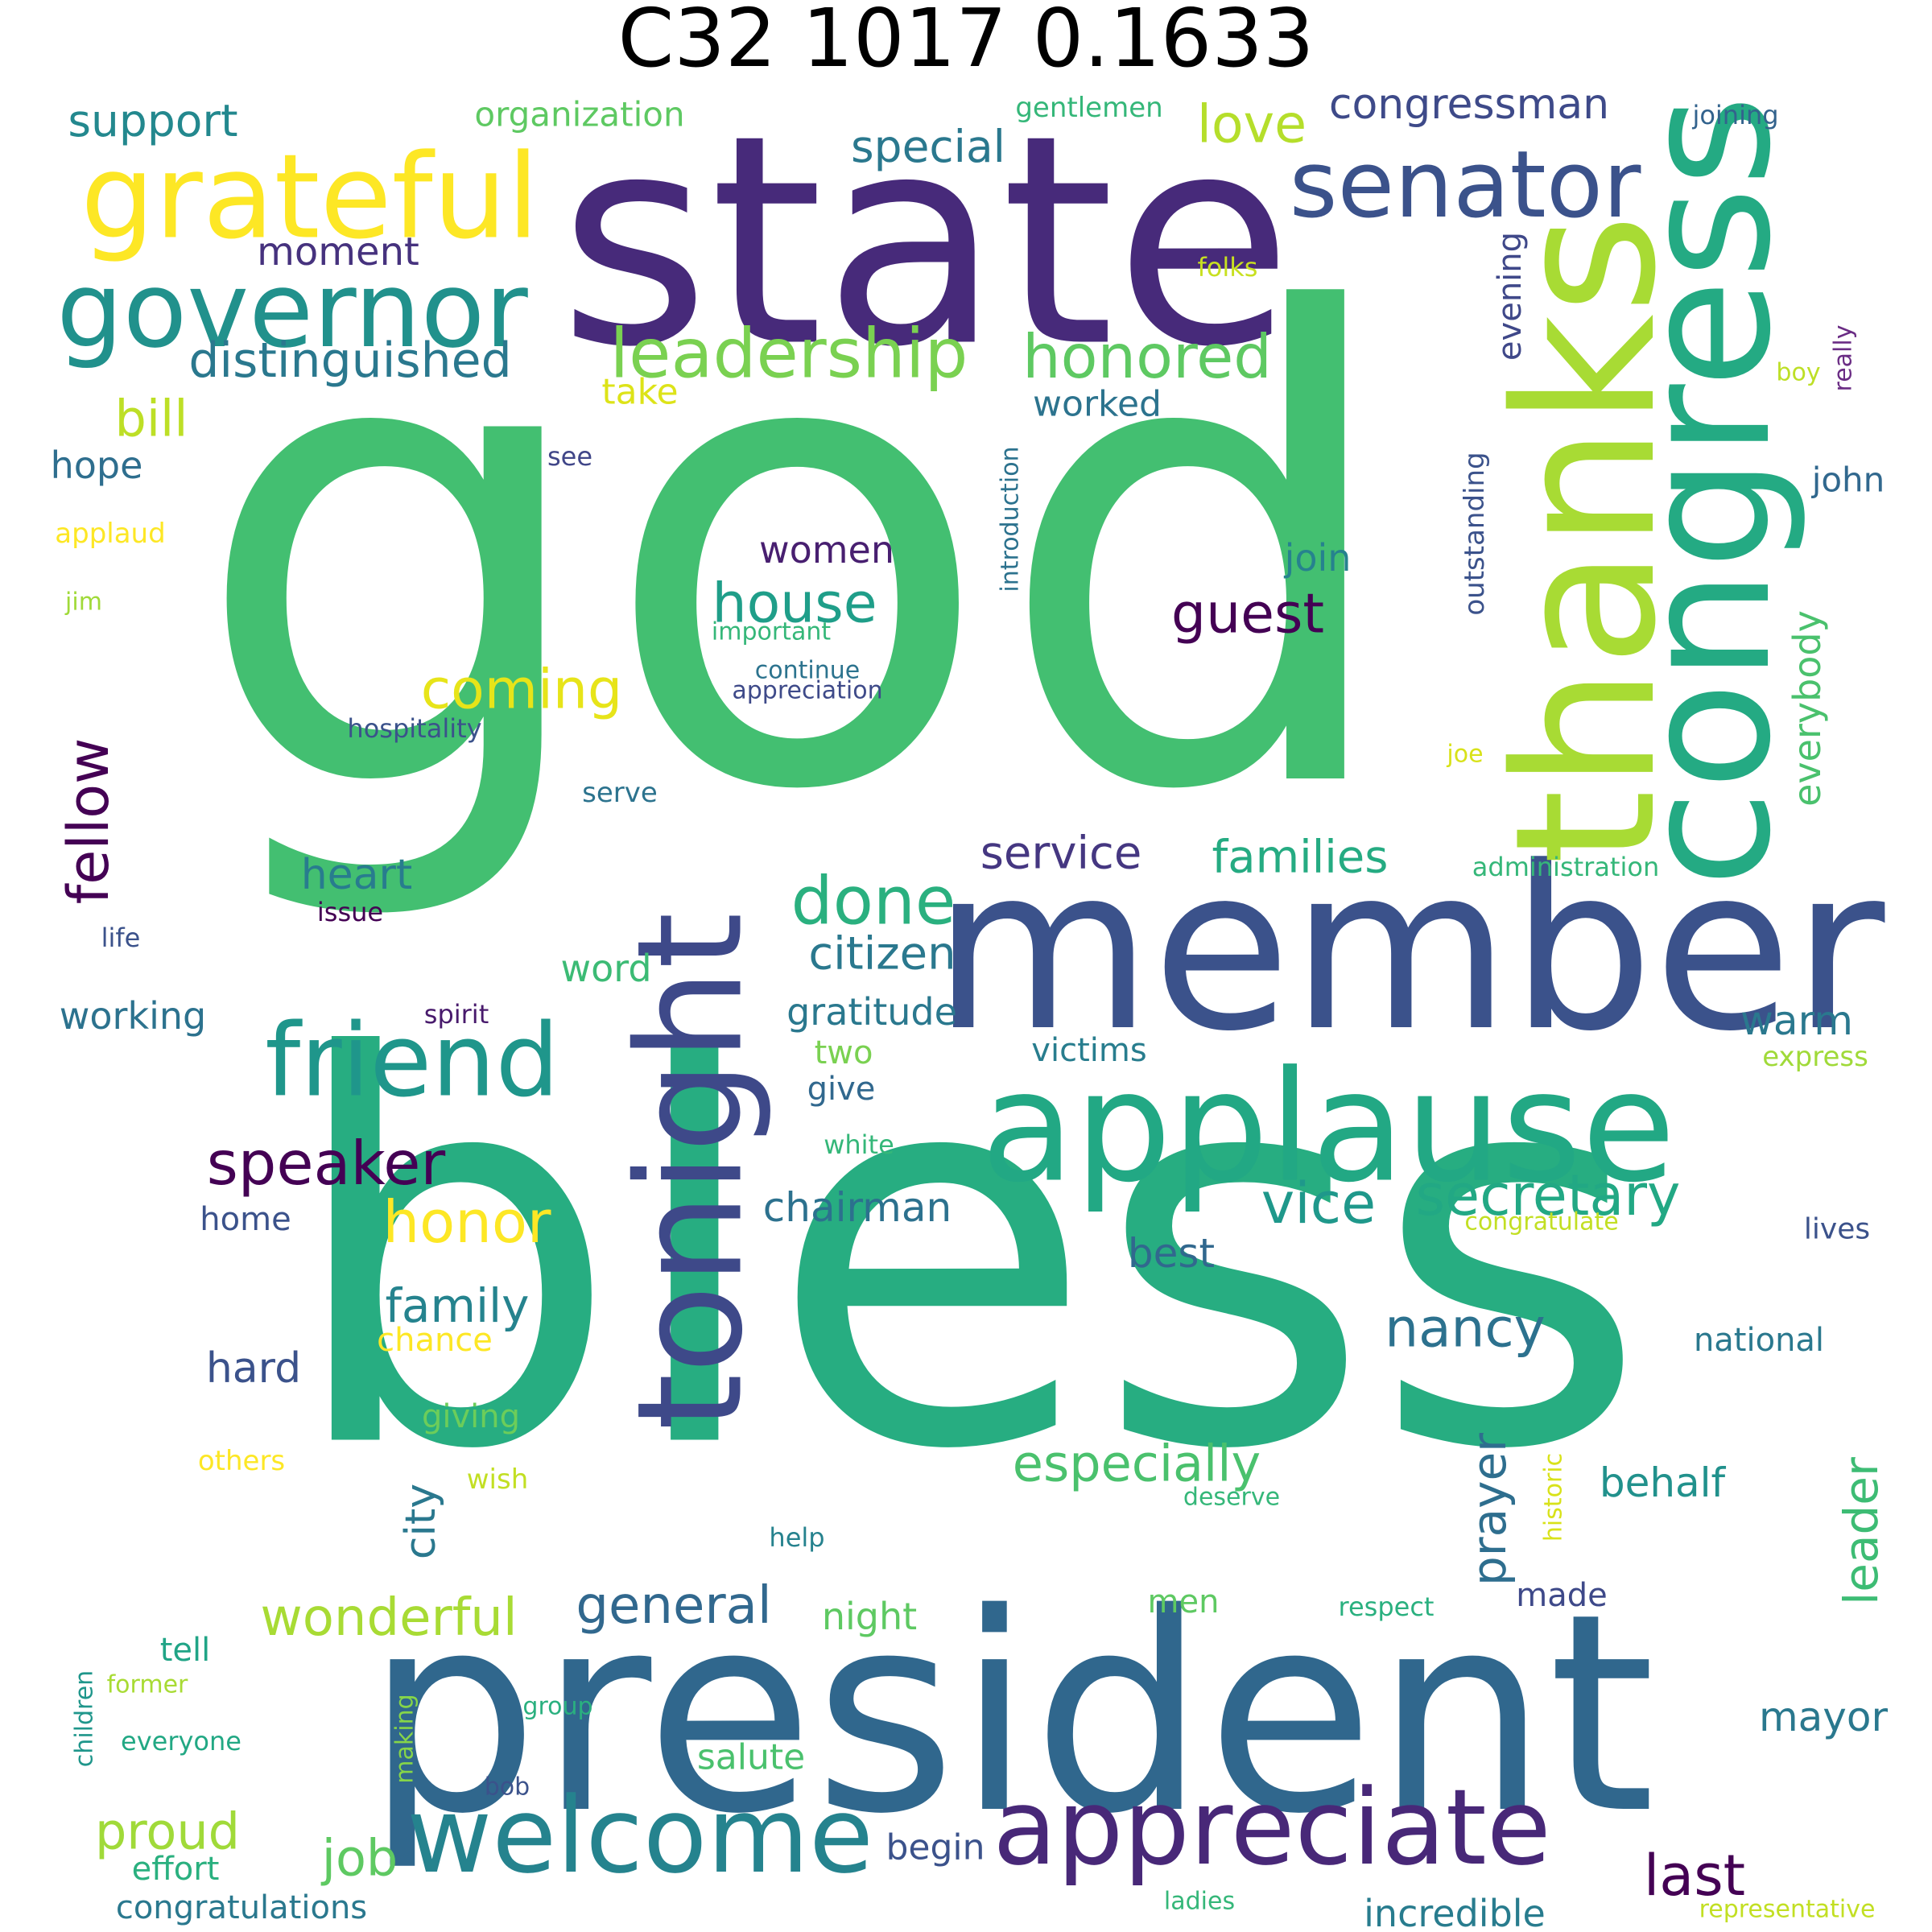 This screenshot has width=1932, height=1932. I want to click on word-giving: giving, so click(471, 1416).